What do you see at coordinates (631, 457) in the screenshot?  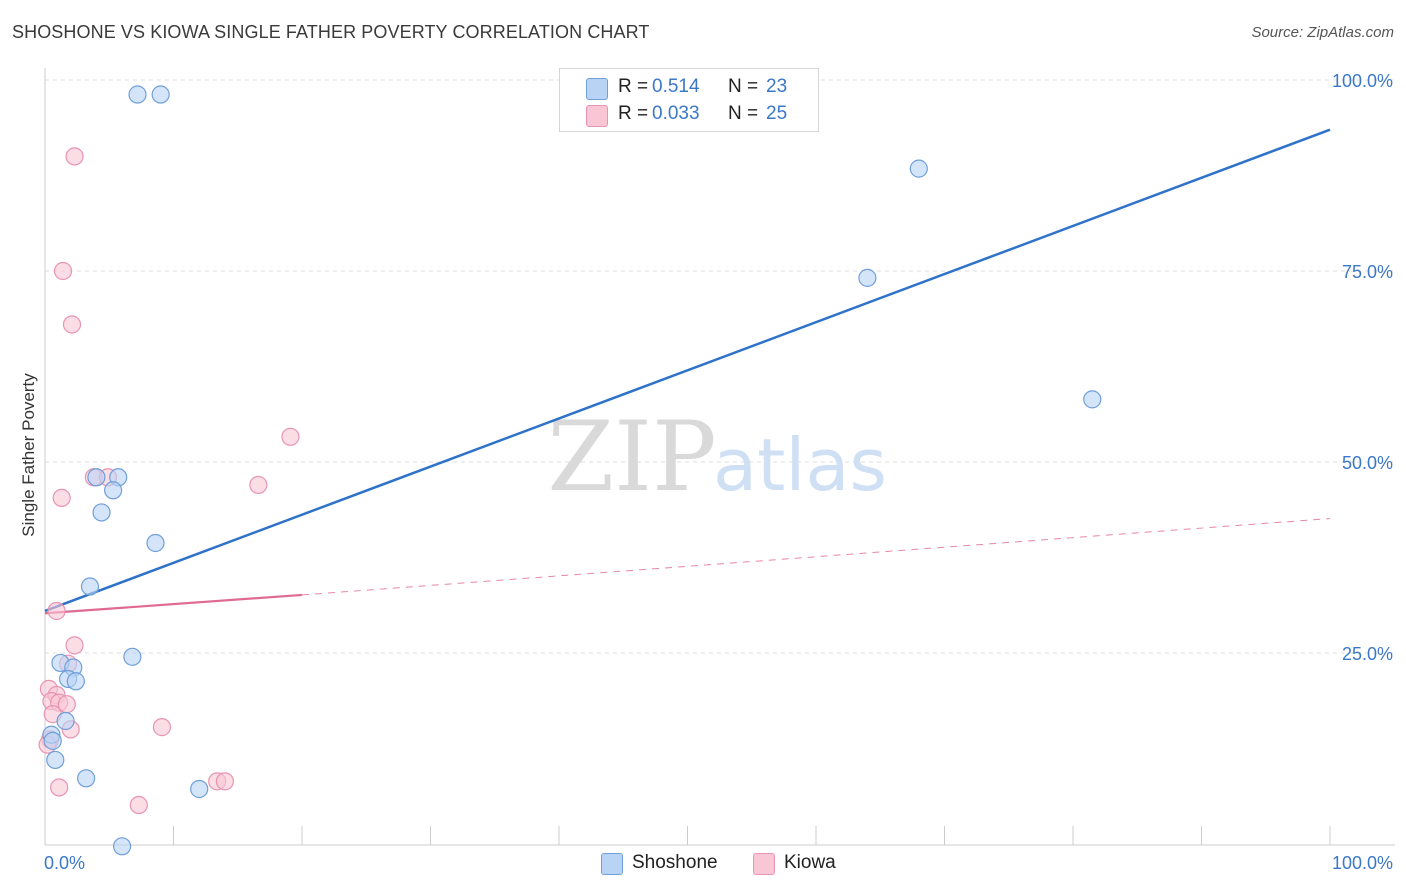 I see `watermark-zip: ZIP` at bounding box center [631, 457].